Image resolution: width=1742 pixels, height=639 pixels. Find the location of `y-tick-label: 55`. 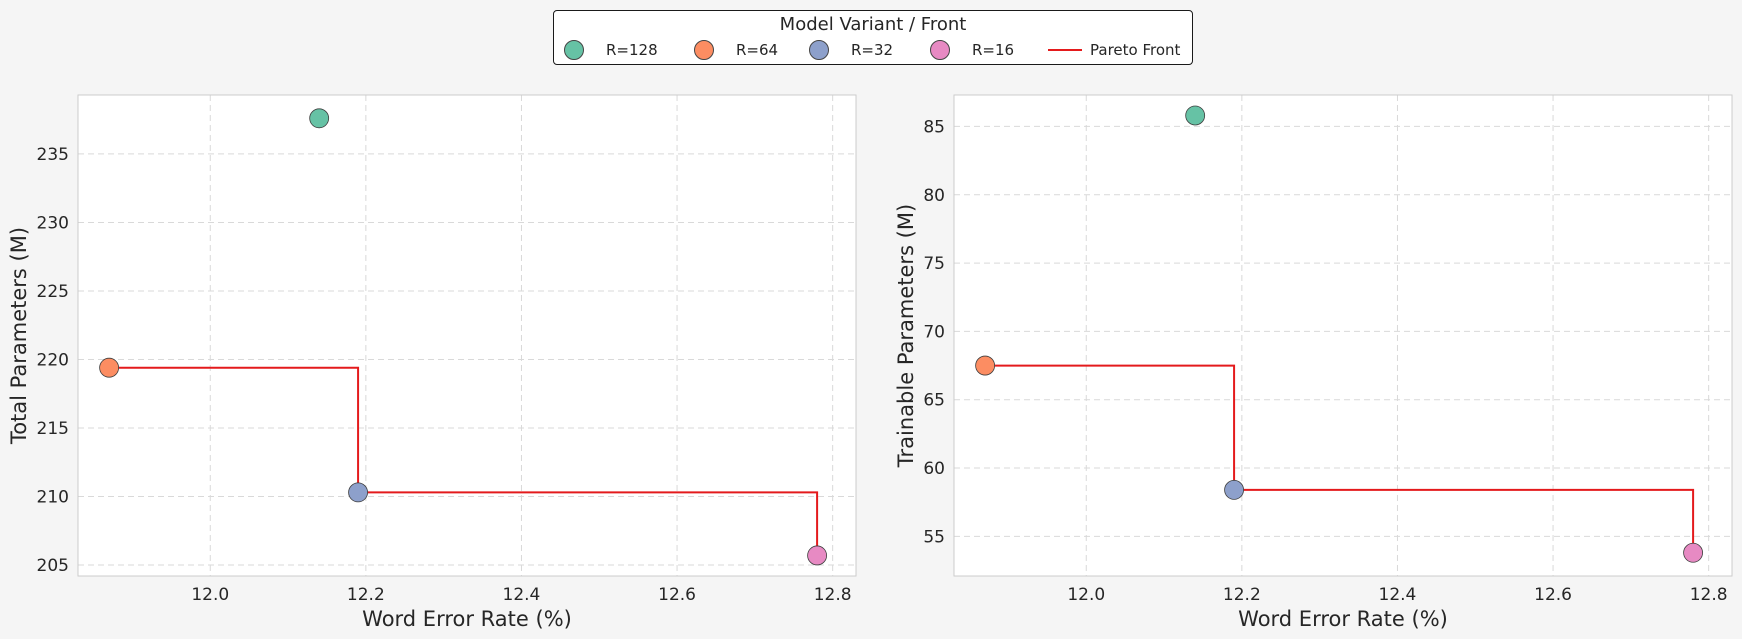

y-tick-label: 55 is located at coordinates (934, 537).